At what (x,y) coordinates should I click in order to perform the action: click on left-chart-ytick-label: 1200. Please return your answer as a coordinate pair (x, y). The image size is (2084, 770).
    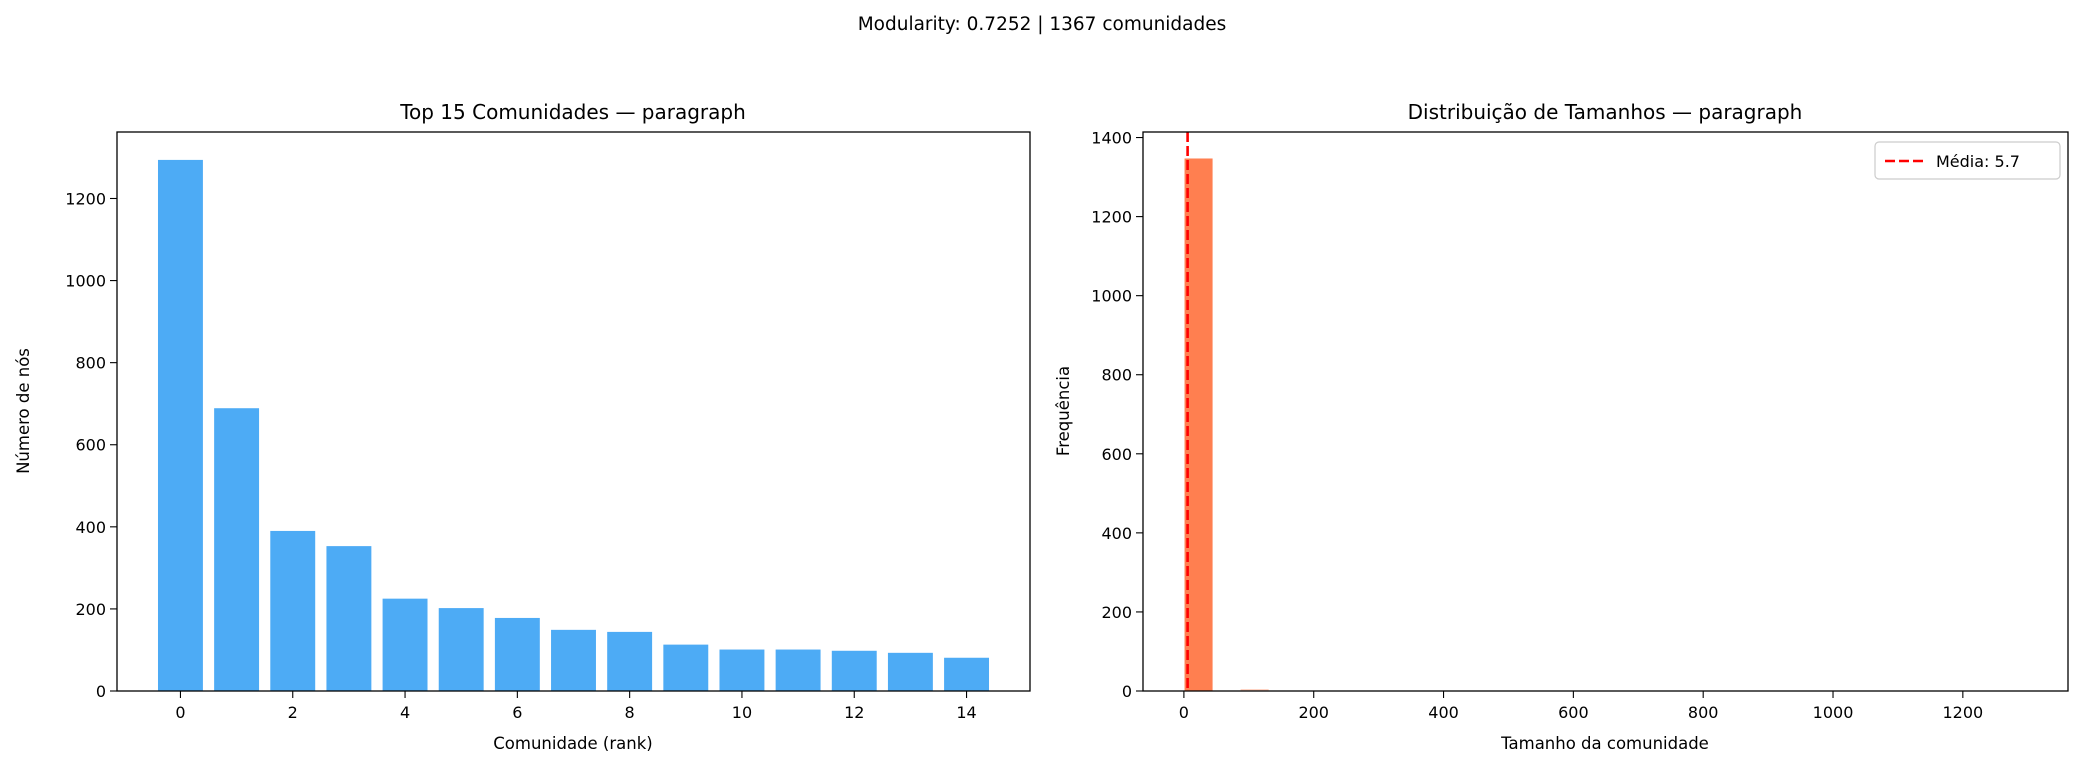
    Looking at the image, I should click on (85, 198).